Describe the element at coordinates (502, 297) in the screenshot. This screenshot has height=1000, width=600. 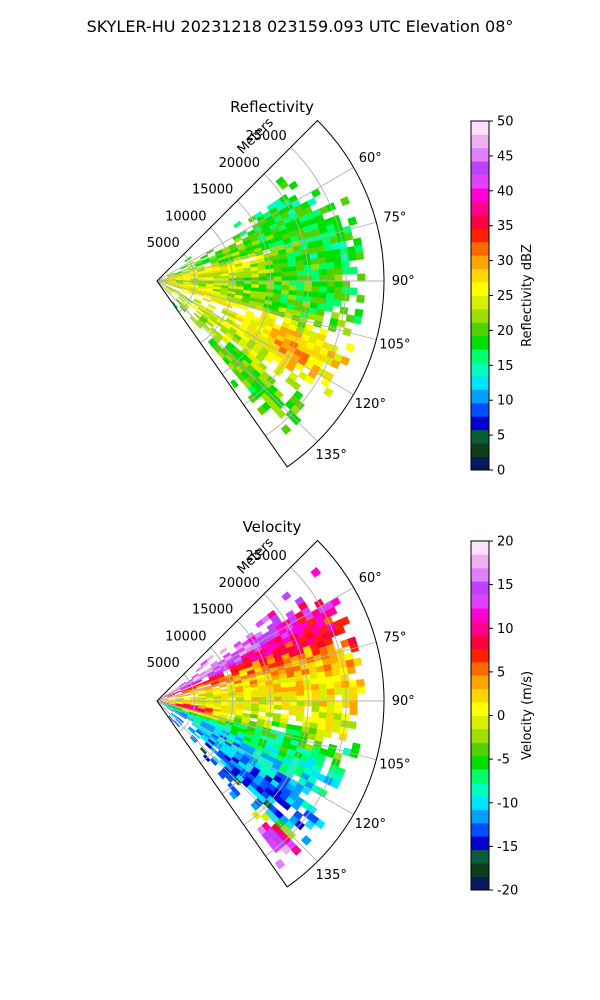
I see `colorbar: 0 5 10 15 20 25 30 35 40 45 50 Reflectivity dBZ` at that location.